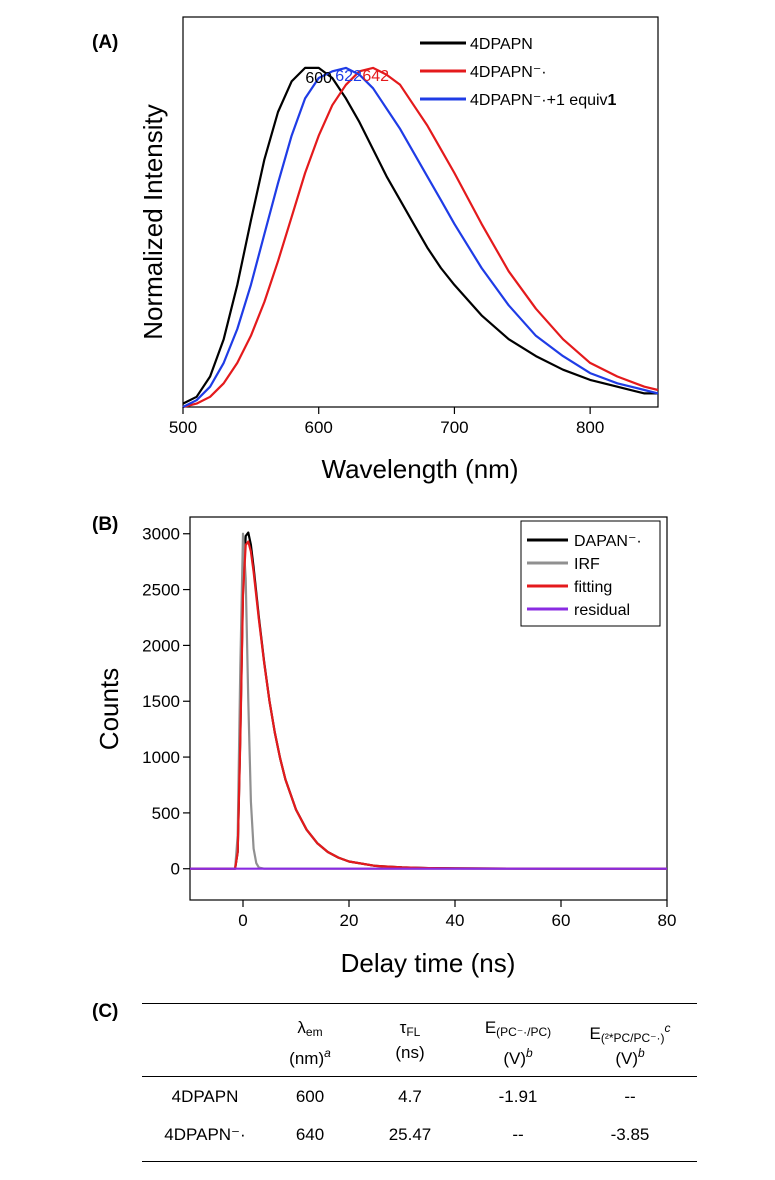  What do you see at coordinates (419, 1003) in the screenshot?
I see `table-top-rule` at bounding box center [419, 1003].